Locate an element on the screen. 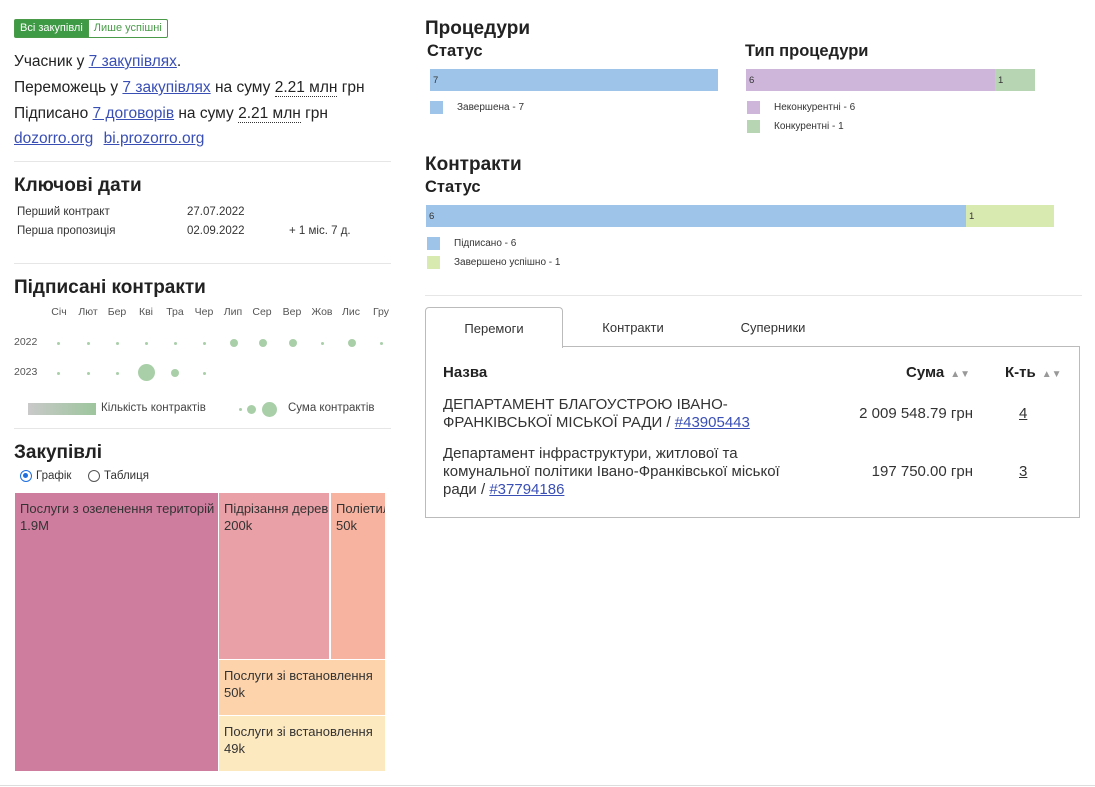 Image resolution: width=1095 pixels, height=787 pixels. procedure-status-title: Статус is located at coordinates (455, 51).